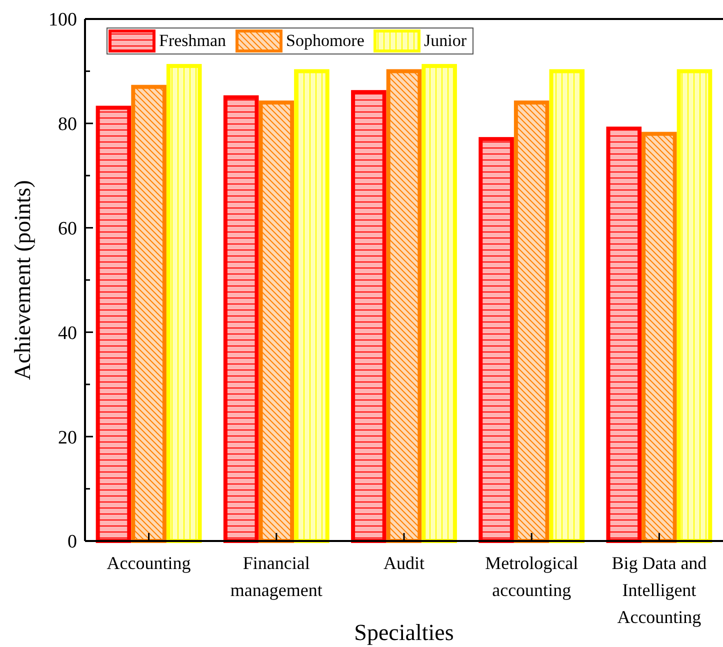 The height and width of the screenshot is (647, 723). Describe the element at coordinates (67, 437) in the screenshot. I see `y-tick-label: 20` at that location.